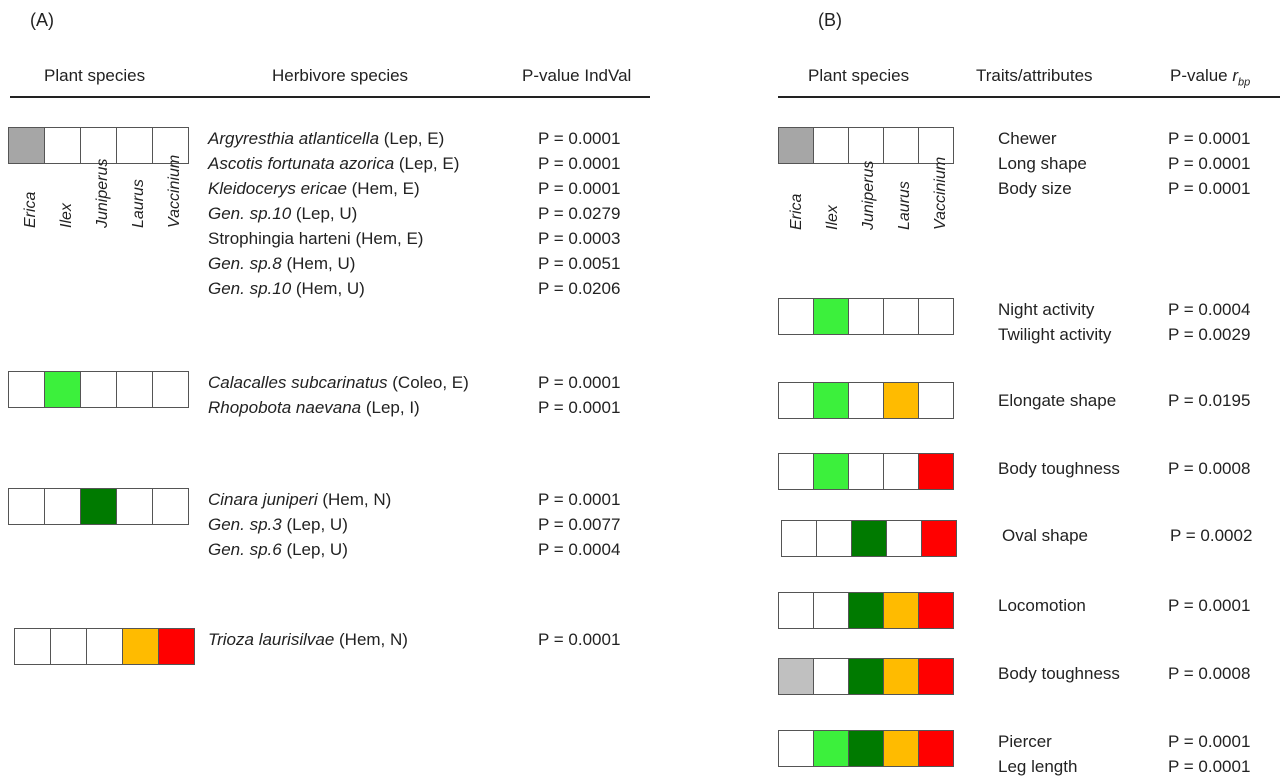 The width and height of the screenshot is (1282, 779). Describe the element at coordinates (579, 549) in the screenshot. I see `indval-p-value: P = 0.0004` at that location.